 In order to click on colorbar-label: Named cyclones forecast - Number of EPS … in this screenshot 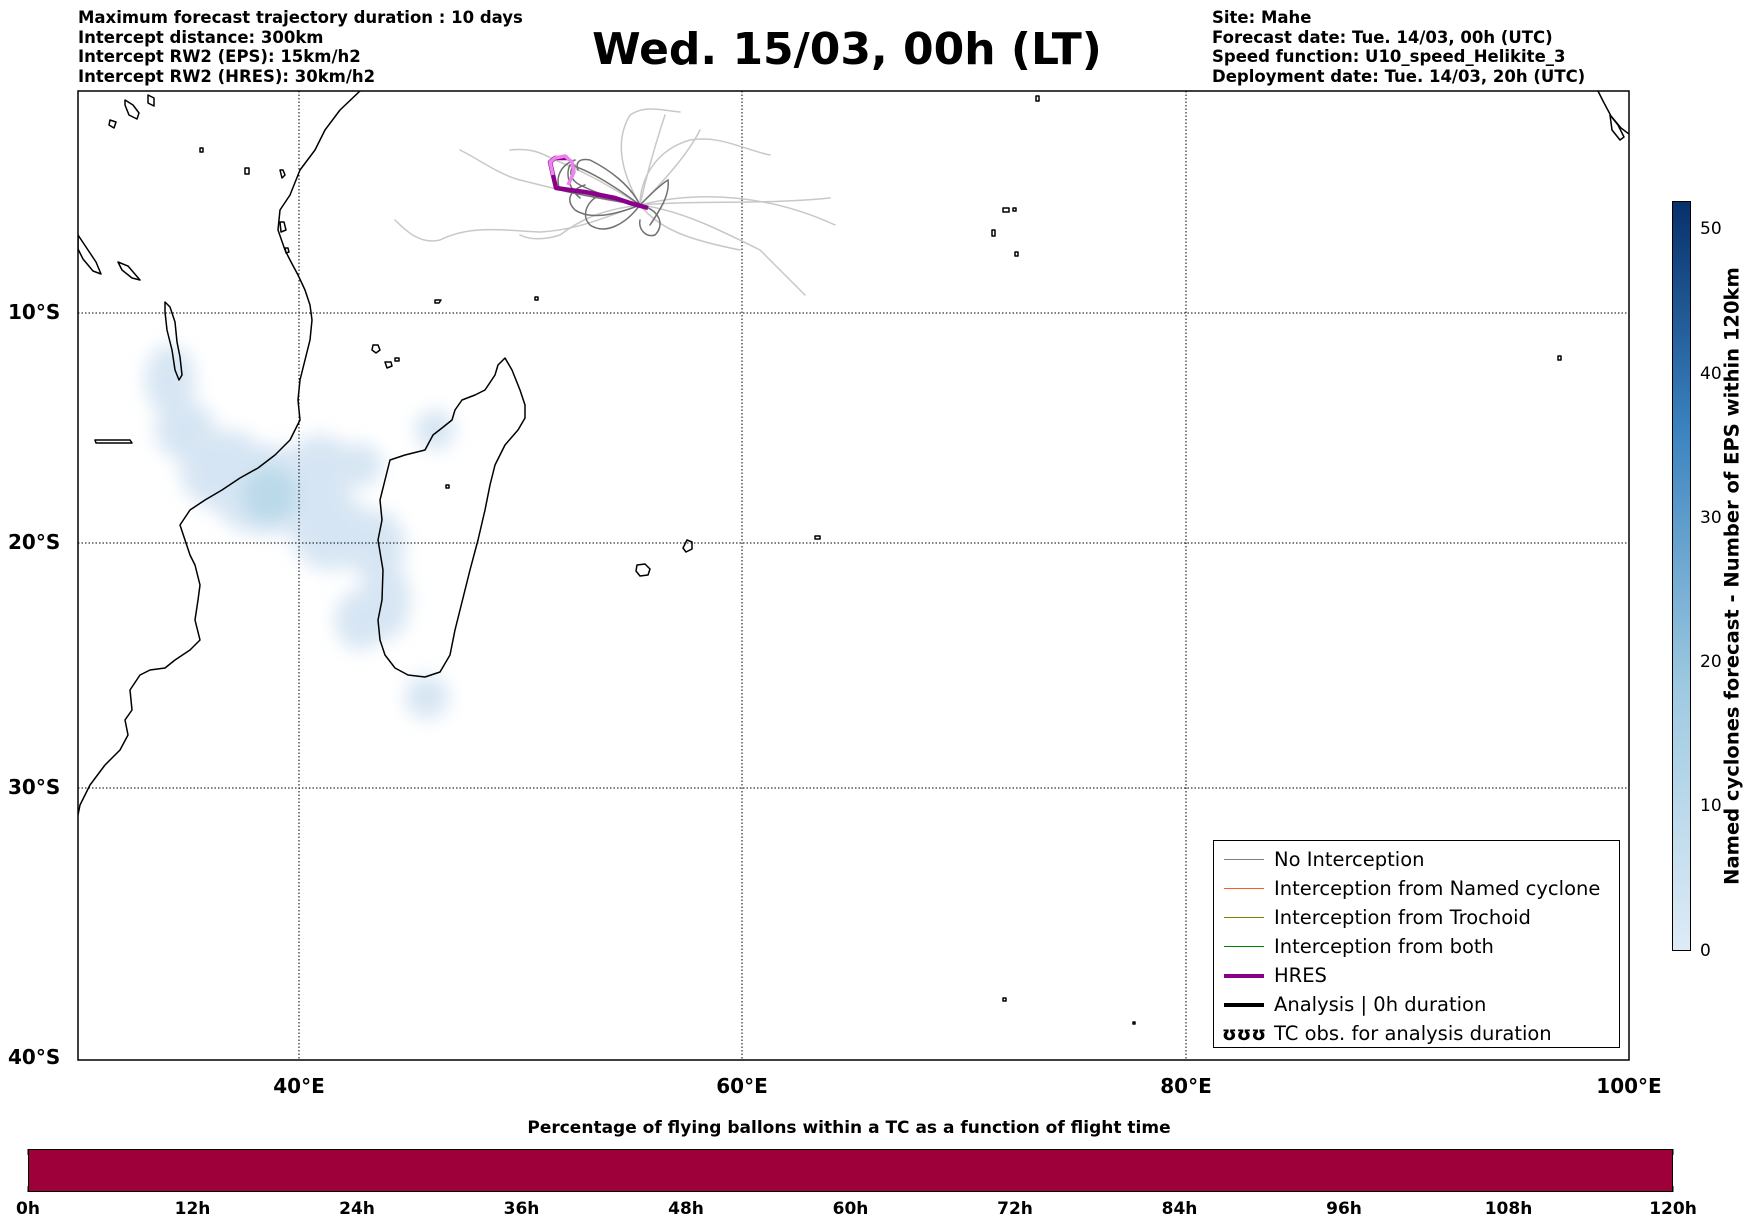, I will do `click(1732, 576)`.